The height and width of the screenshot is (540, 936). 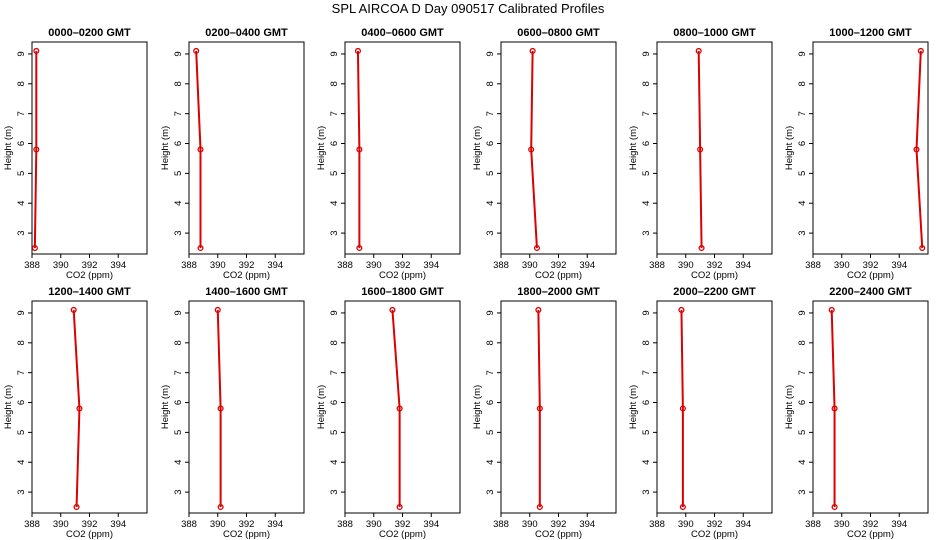 What do you see at coordinates (402, 33) in the screenshot?
I see `panel-title: 0400–0600 GMT` at bounding box center [402, 33].